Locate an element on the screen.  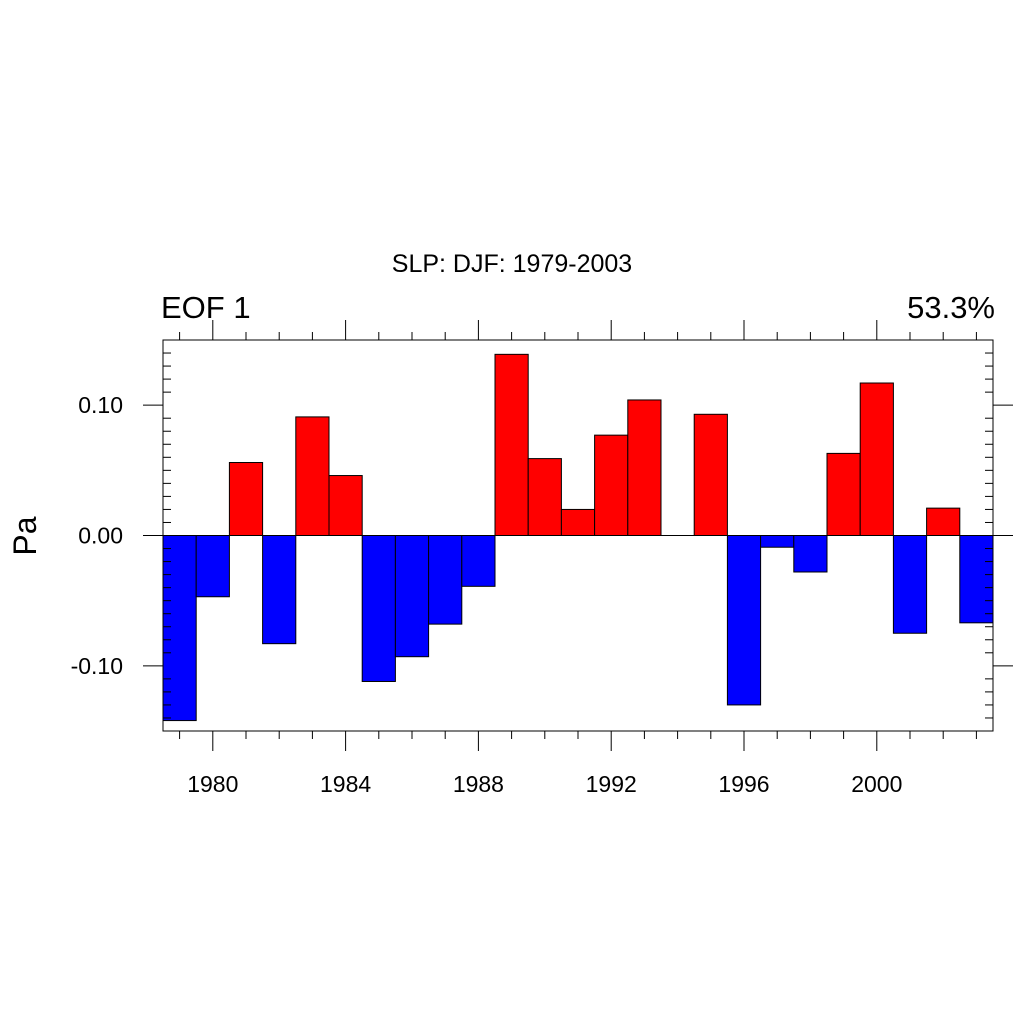
bar-2002 is located at coordinates (943, 522).